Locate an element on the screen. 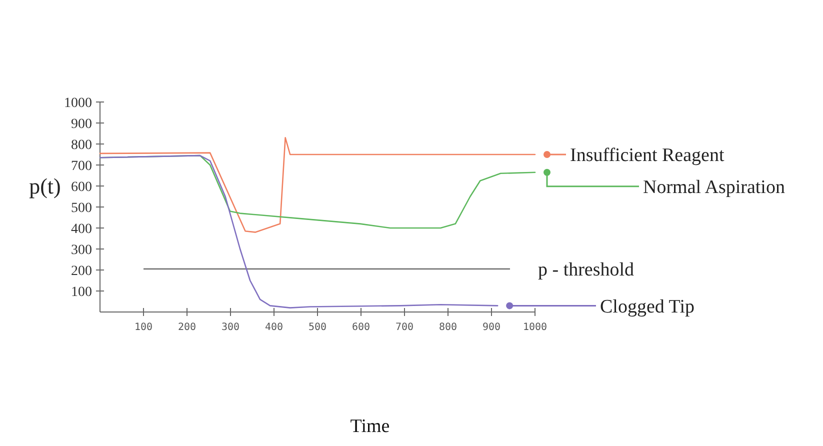 The height and width of the screenshot is (446, 823). x-tick-label: 900 is located at coordinates (491, 327).